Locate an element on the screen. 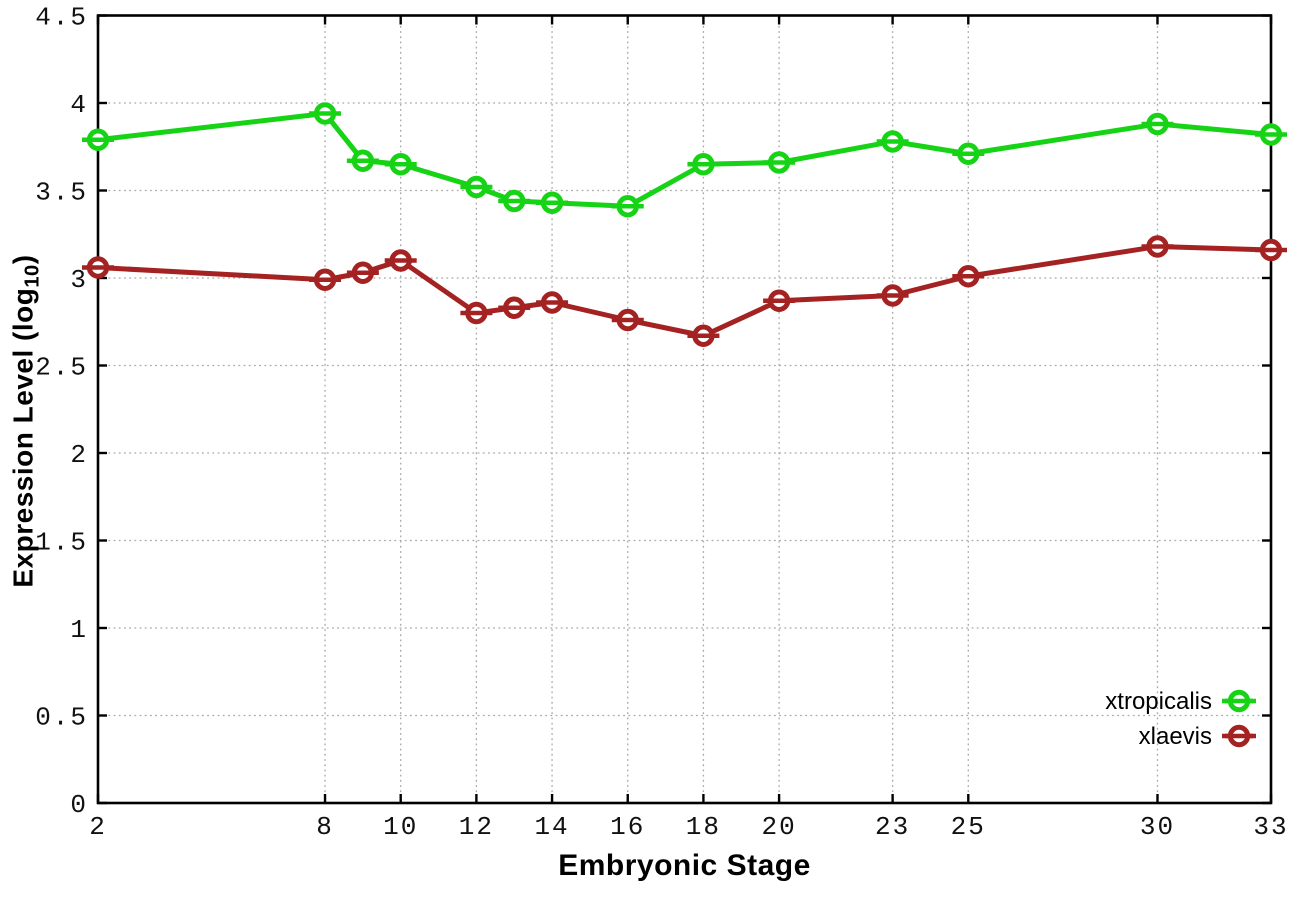 Image resolution: width=1296 pixels, height=907 pixels. series-line-xlaevis is located at coordinates (684, 291).